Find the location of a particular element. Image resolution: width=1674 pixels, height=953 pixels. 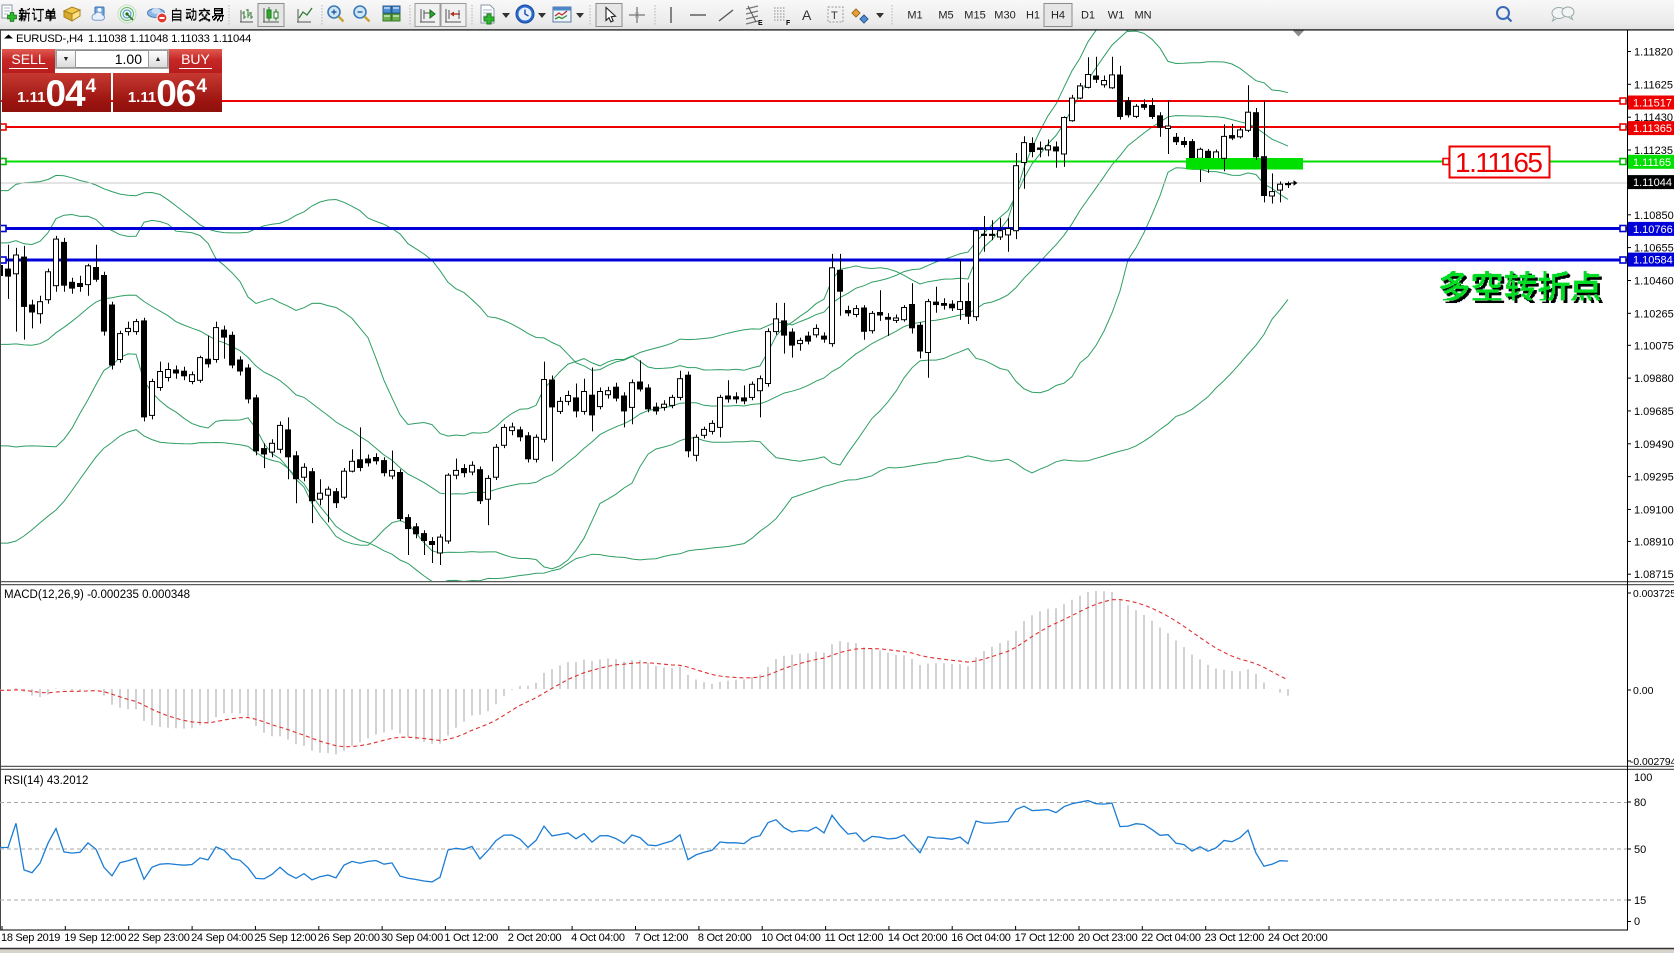

svg-text: 1.11625 is located at coordinates (1653, 85).